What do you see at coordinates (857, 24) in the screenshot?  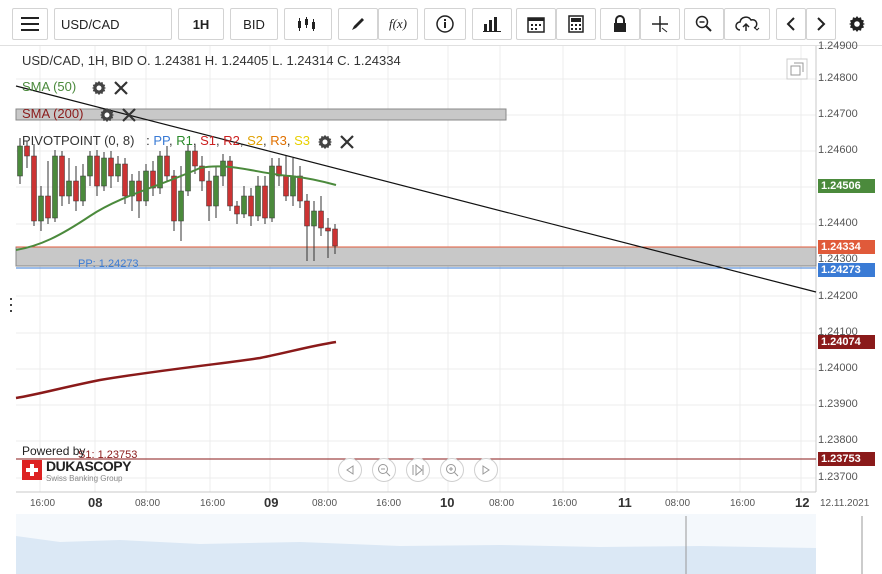 I see `settings-button` at bounding box center [857, 24].